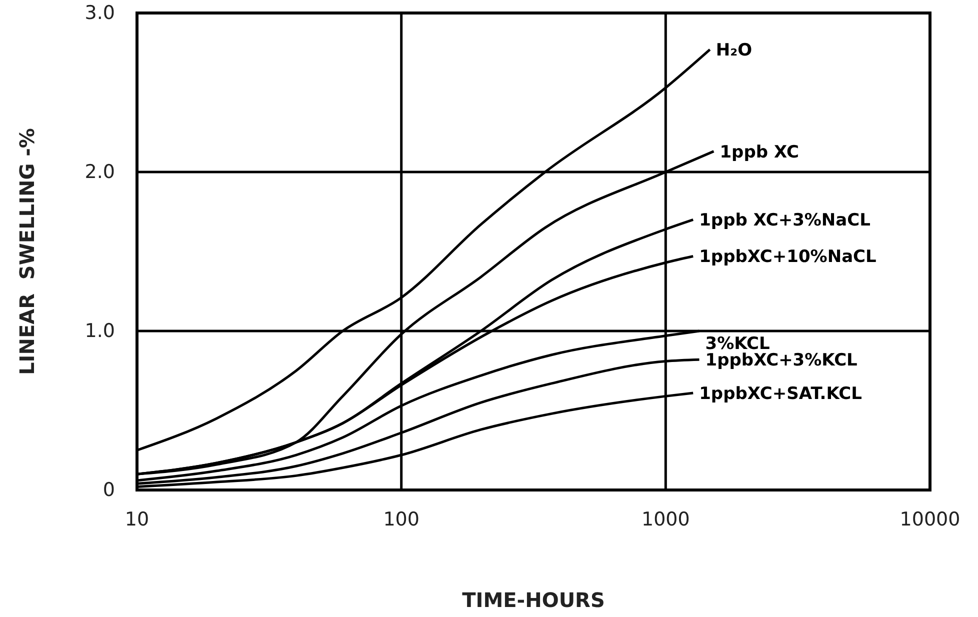 This screenshot has width=978, height=617. Describe the element at coordinates (759, 152) in the screenshot. I see `series-label: 1ppb XC` at that location.